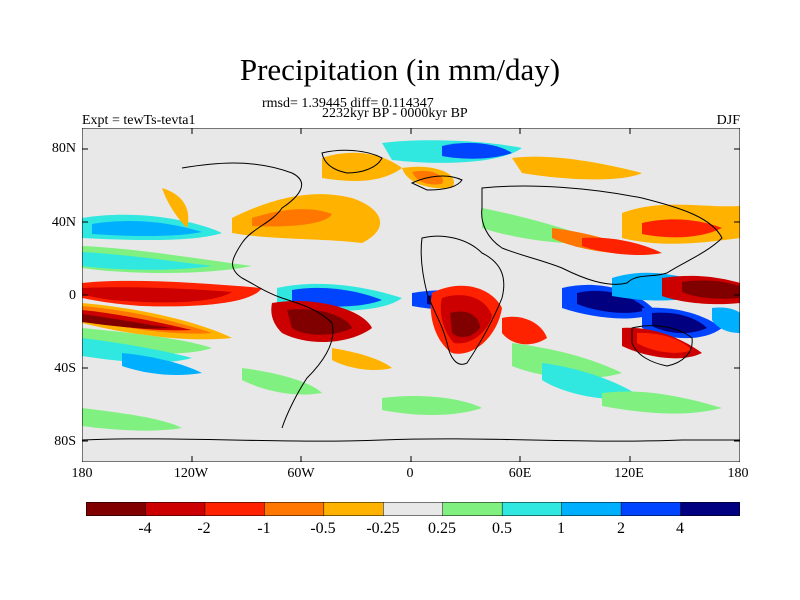 Image resolution: width=800 pixels, height=600 pixels. I want to click on lon-label-60e: 60E, so click(520, 473).